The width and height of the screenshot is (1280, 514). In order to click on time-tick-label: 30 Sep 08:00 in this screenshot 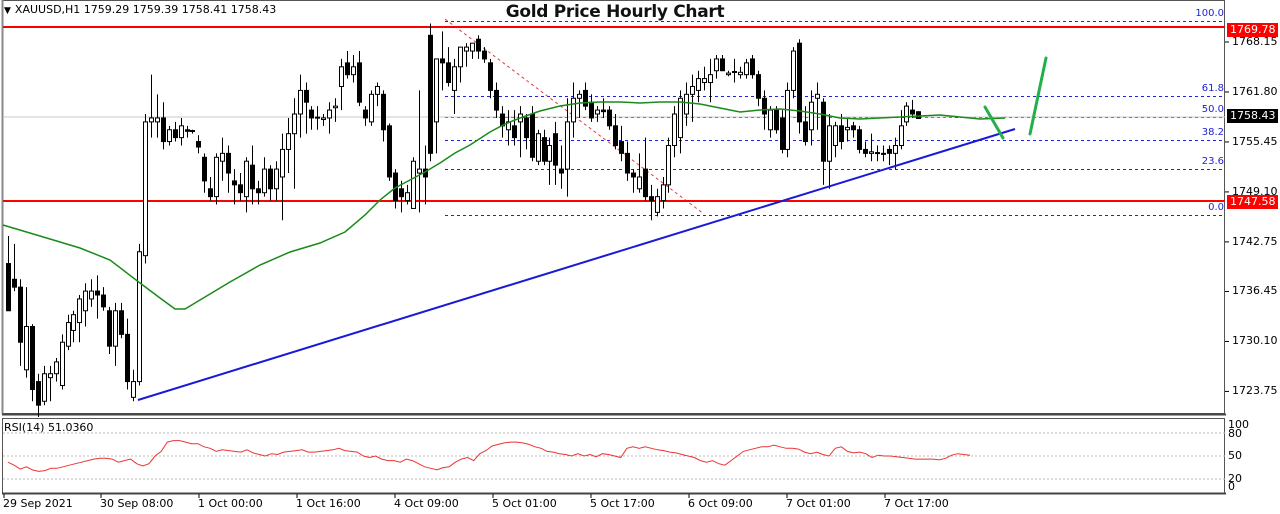, I will do `click(137, 503)`.